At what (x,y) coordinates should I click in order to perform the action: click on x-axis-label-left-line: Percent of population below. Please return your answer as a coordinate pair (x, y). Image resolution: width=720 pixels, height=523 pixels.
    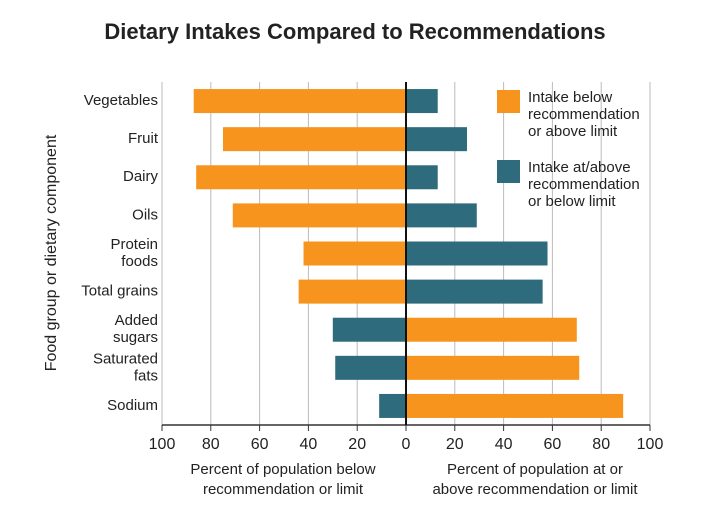
    Looking at the image, I should click on (282, 469).